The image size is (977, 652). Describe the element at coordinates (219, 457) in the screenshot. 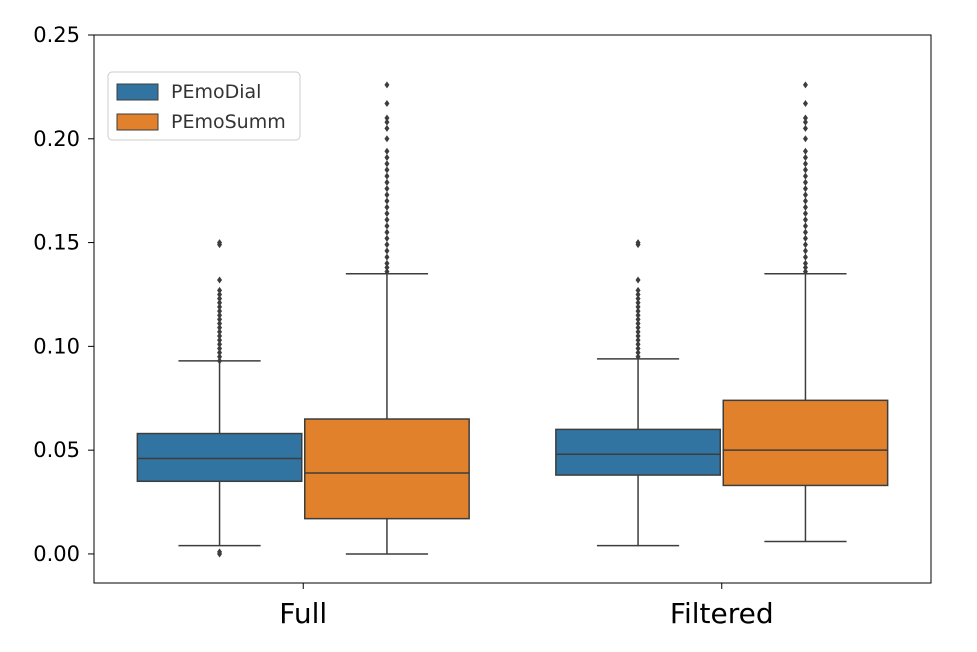

I see `iqr-box-pemodial-full` at that location.